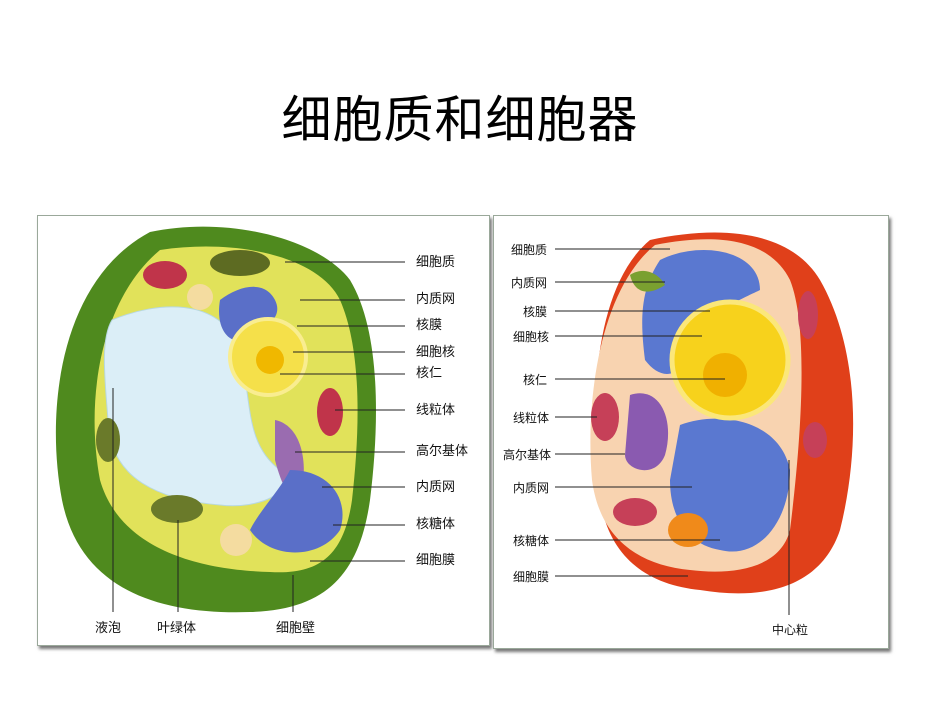  Describe the element at coordinates (790, 630) in the screenshot. I see `animal-label-centriole: 中心粒` at that location.